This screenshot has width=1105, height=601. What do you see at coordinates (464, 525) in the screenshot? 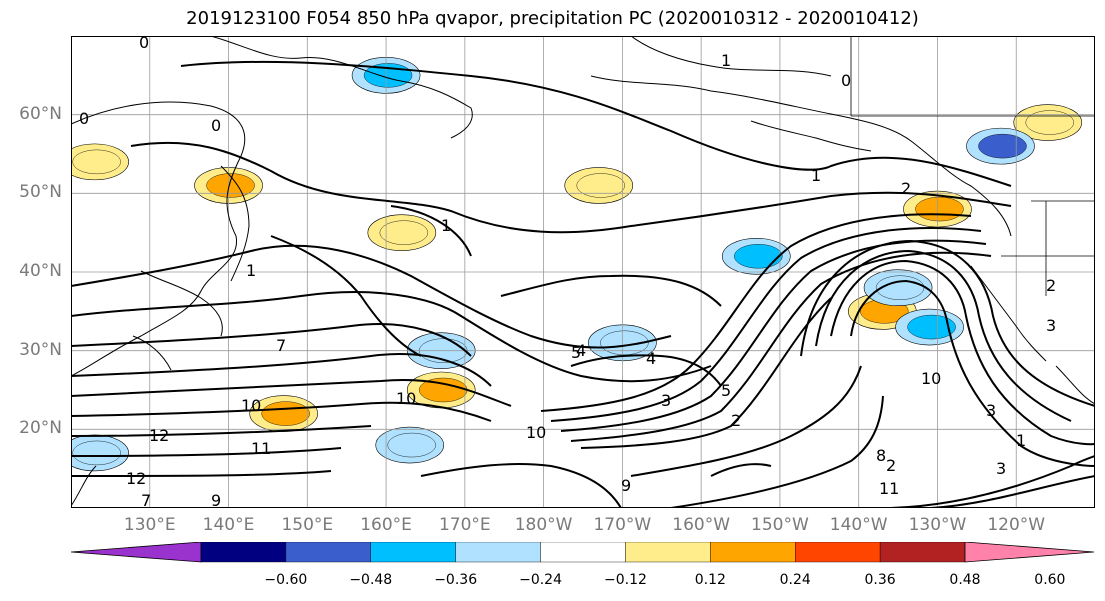
I see `longitude-label: 170°E` at bounding box center [464, 525].